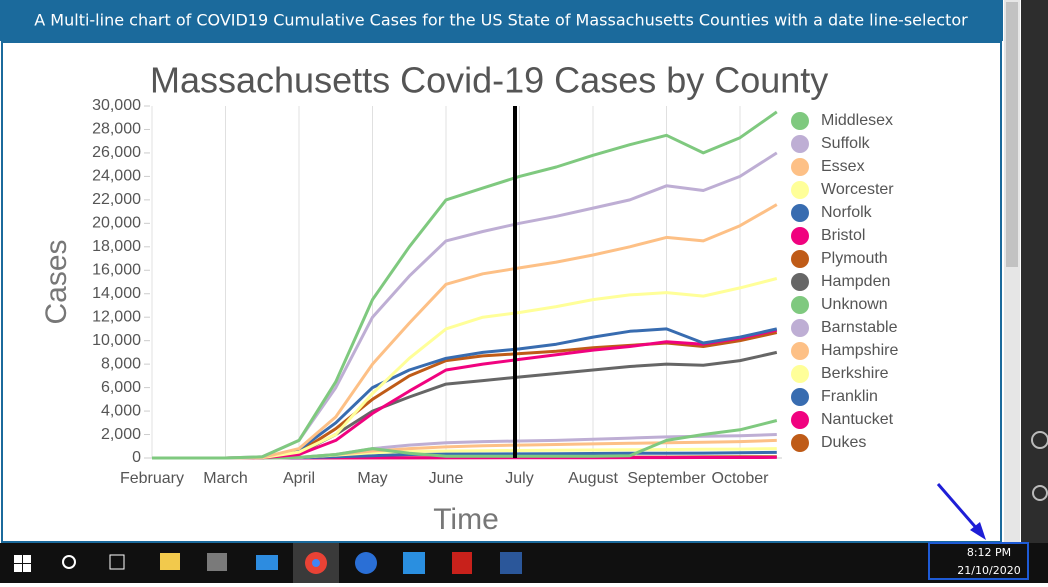 This screenshot has width=1048, height=587. Describe the element at coordinates (121, 410) in the screenshot. I see `y-tick-label: 4,000` at that location.